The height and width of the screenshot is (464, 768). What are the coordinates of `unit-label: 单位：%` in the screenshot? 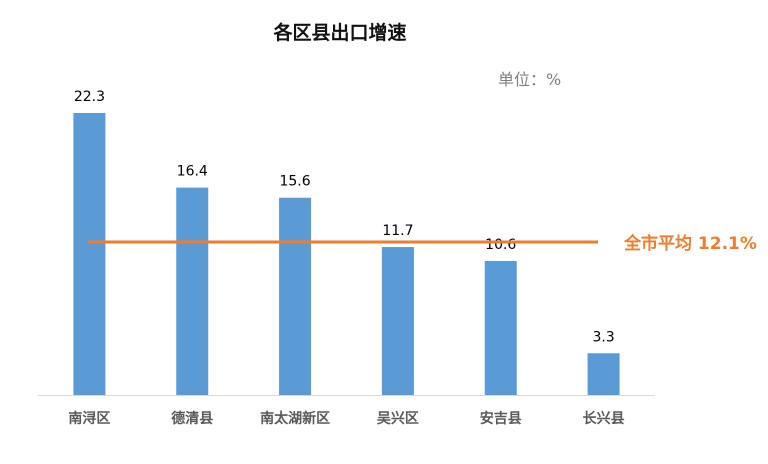 It's located at (530, 79).